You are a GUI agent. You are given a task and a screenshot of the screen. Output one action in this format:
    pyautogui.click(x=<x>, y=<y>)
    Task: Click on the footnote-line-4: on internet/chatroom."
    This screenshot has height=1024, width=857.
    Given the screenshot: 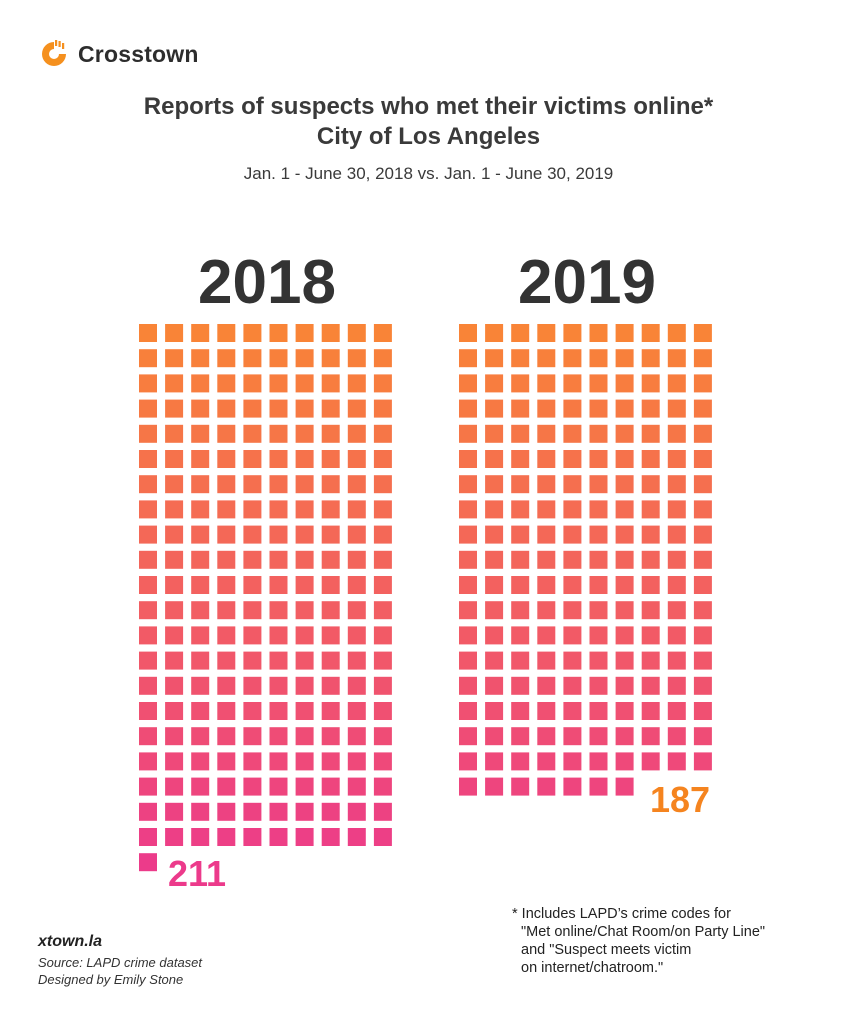 What is the action you would take?
    pyautogui.click(x=592, y=968)
    